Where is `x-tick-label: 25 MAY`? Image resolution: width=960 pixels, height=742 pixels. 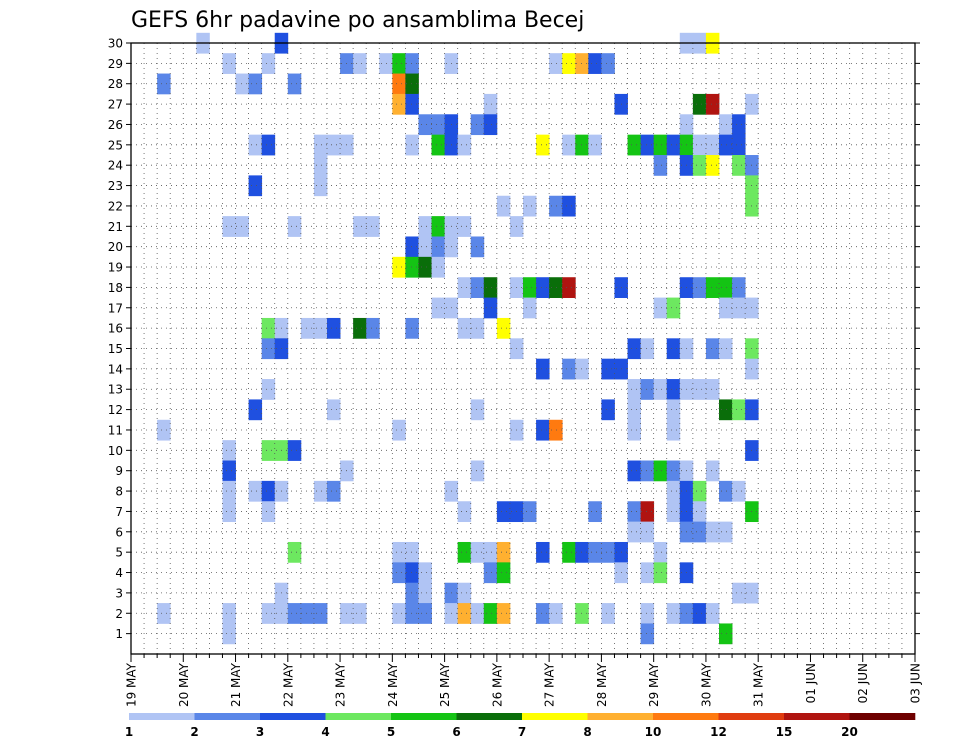
x-tick-label: 25 MAY is located at coordinates (445, 684).